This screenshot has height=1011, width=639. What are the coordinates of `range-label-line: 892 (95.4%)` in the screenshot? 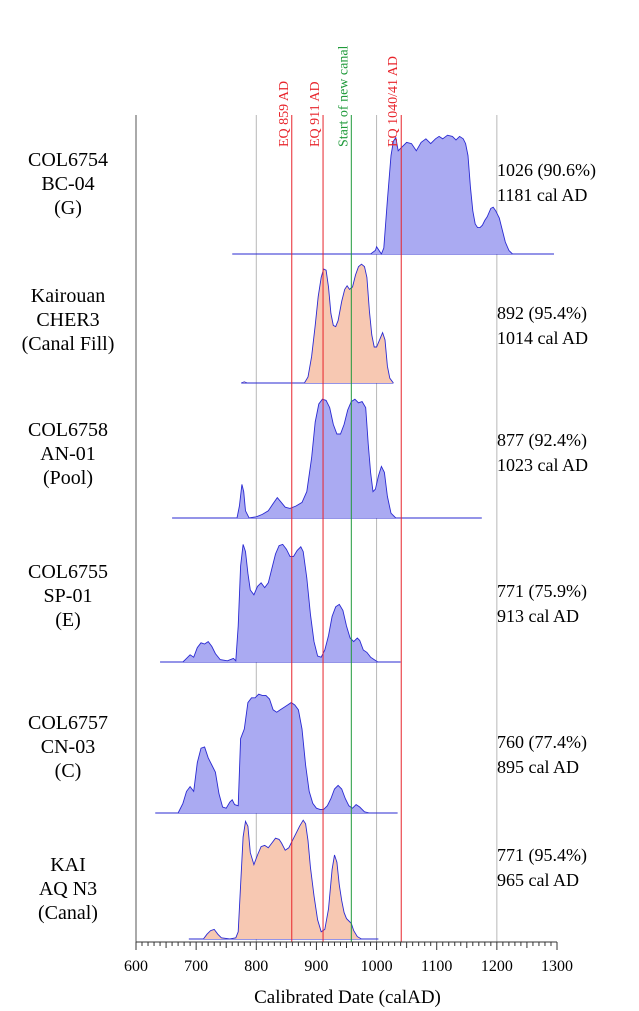 It's located at (542, 313).